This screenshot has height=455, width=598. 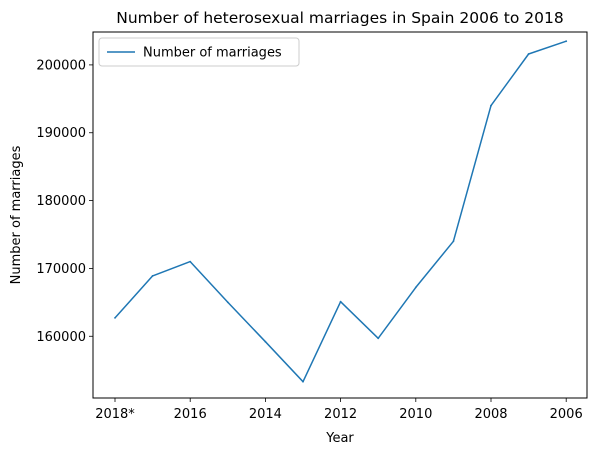 What do you see at coordinates (415, 414) in the screenshot?
I see `x-tick-label: 2010` at bounding box center [415, 414].